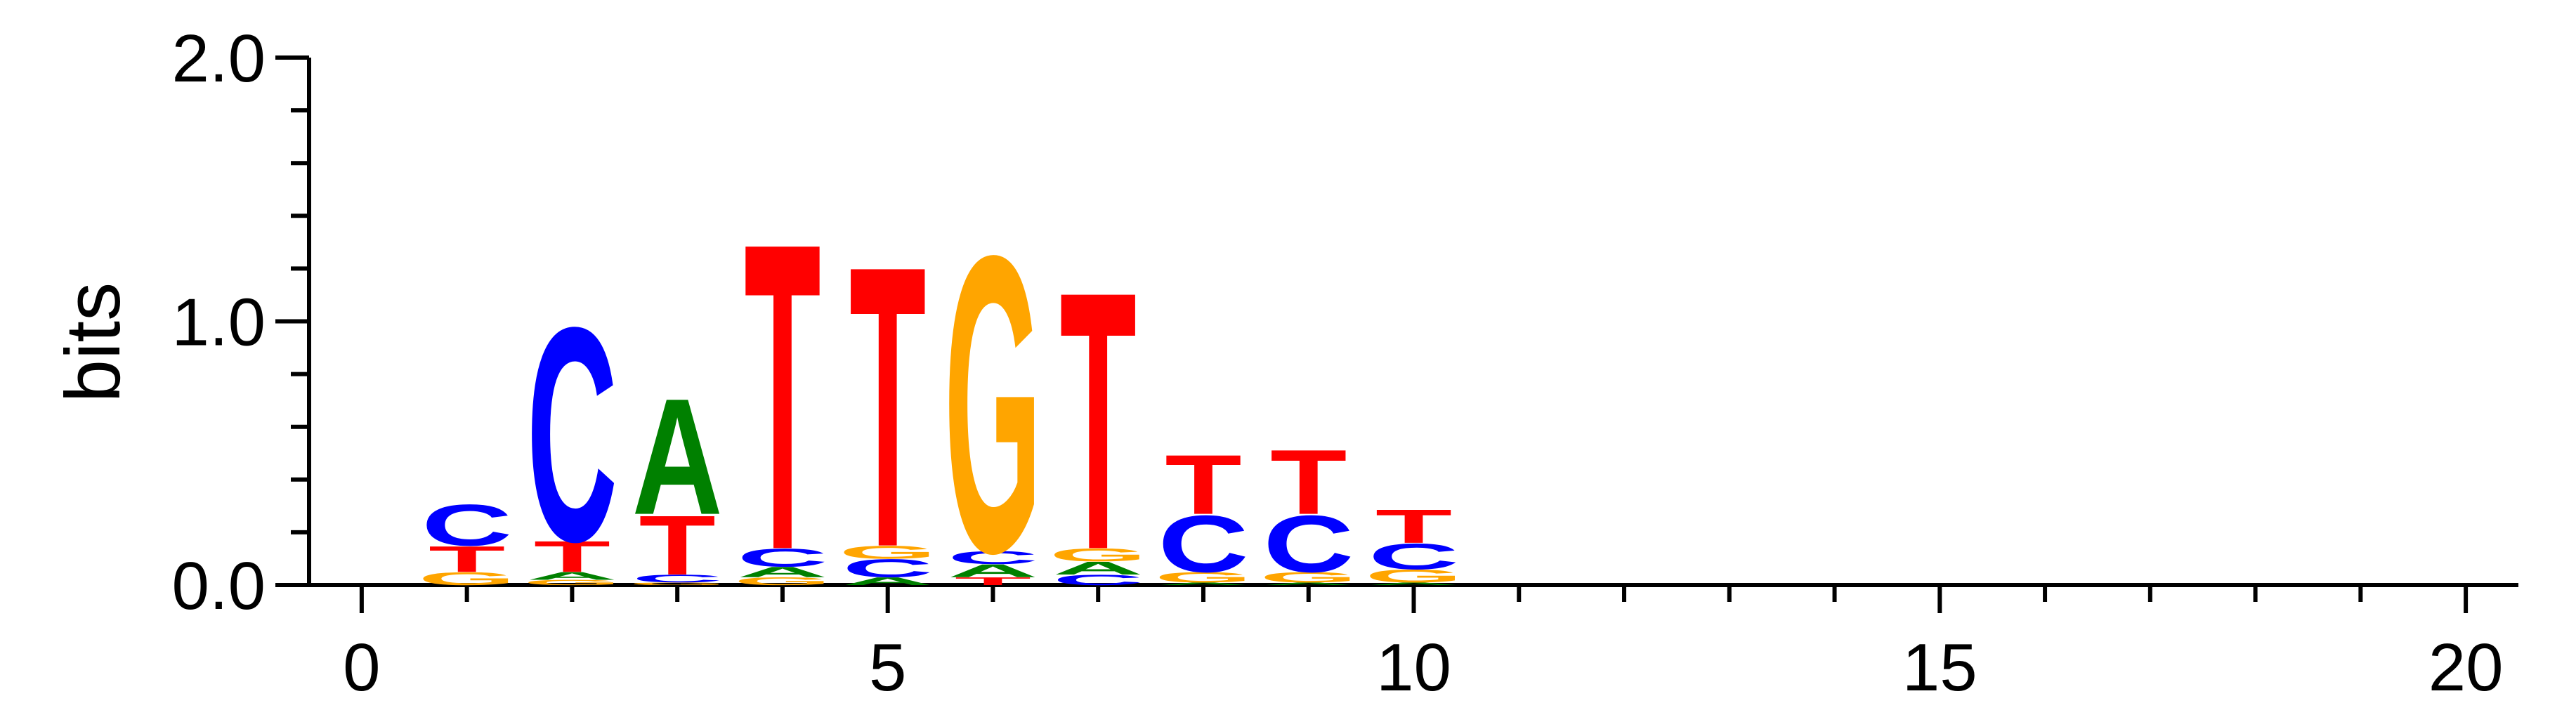  I want to click on x-tick-label: 5, so click(888, 667).